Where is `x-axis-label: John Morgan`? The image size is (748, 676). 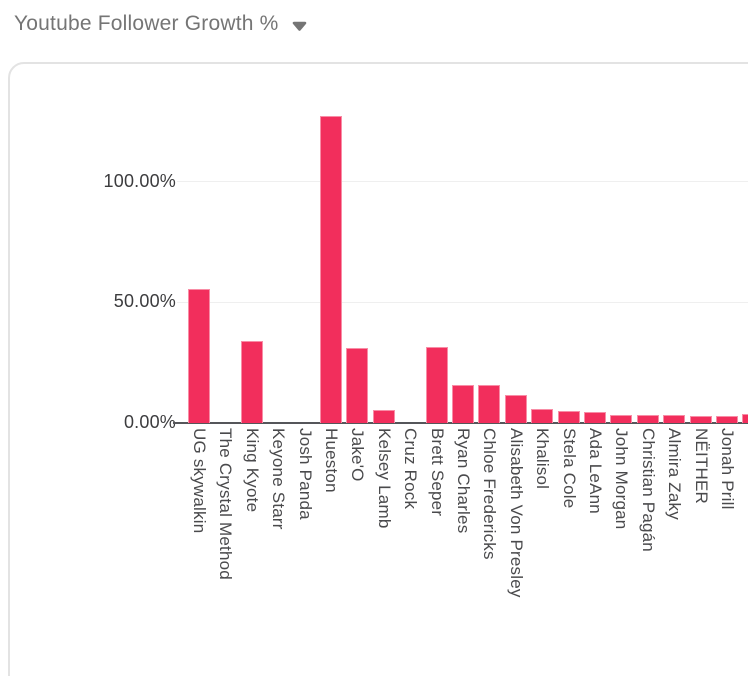 x-axis-label: John Morgan is located at coordinates (622, 479).